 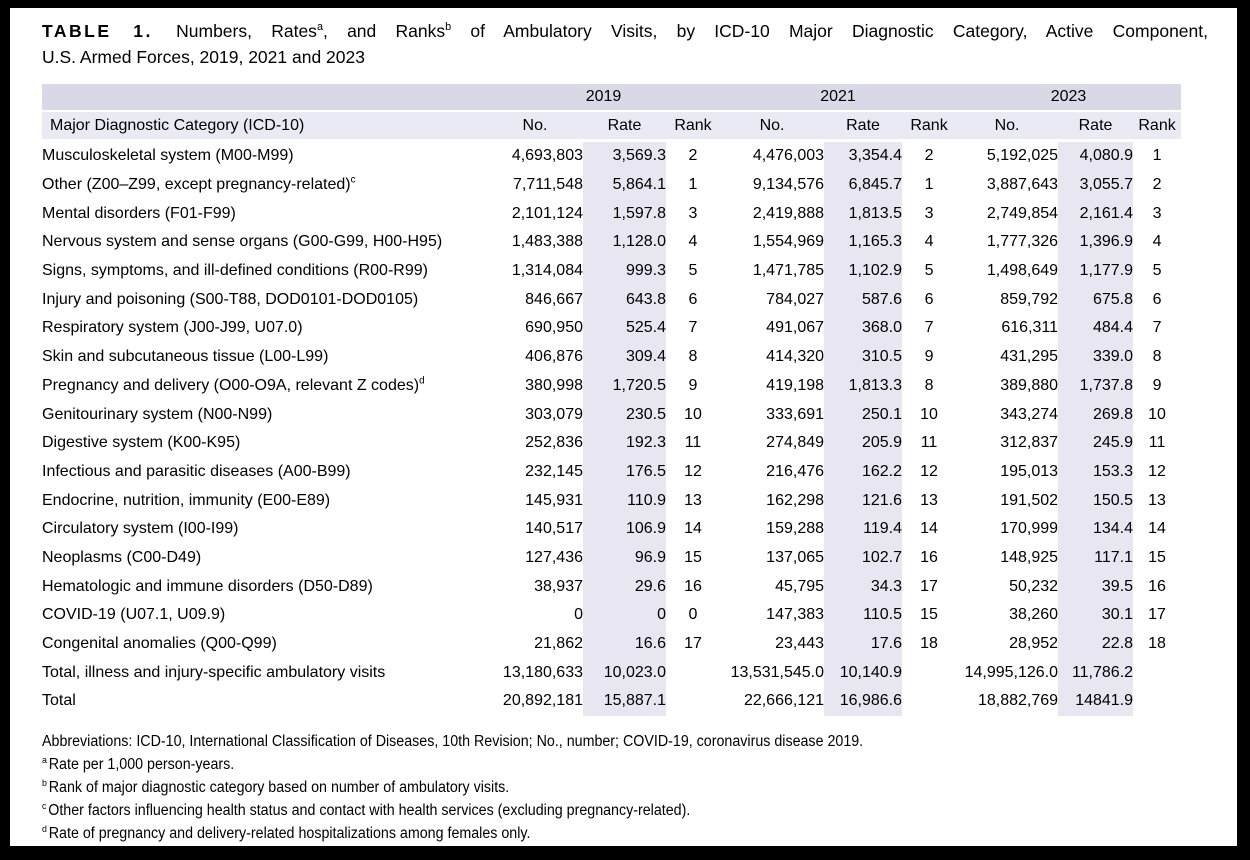 I want to click on category-cell: Genitourinary system (N00-N99), so click(x=264, y=414).